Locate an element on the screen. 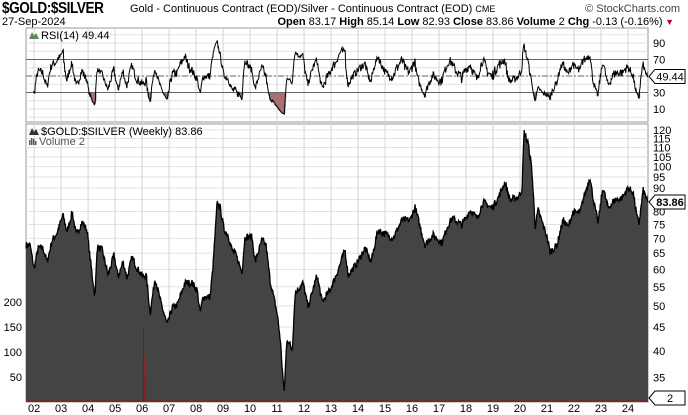  x-tick-label: 24 is located at coordinates (628, 409).